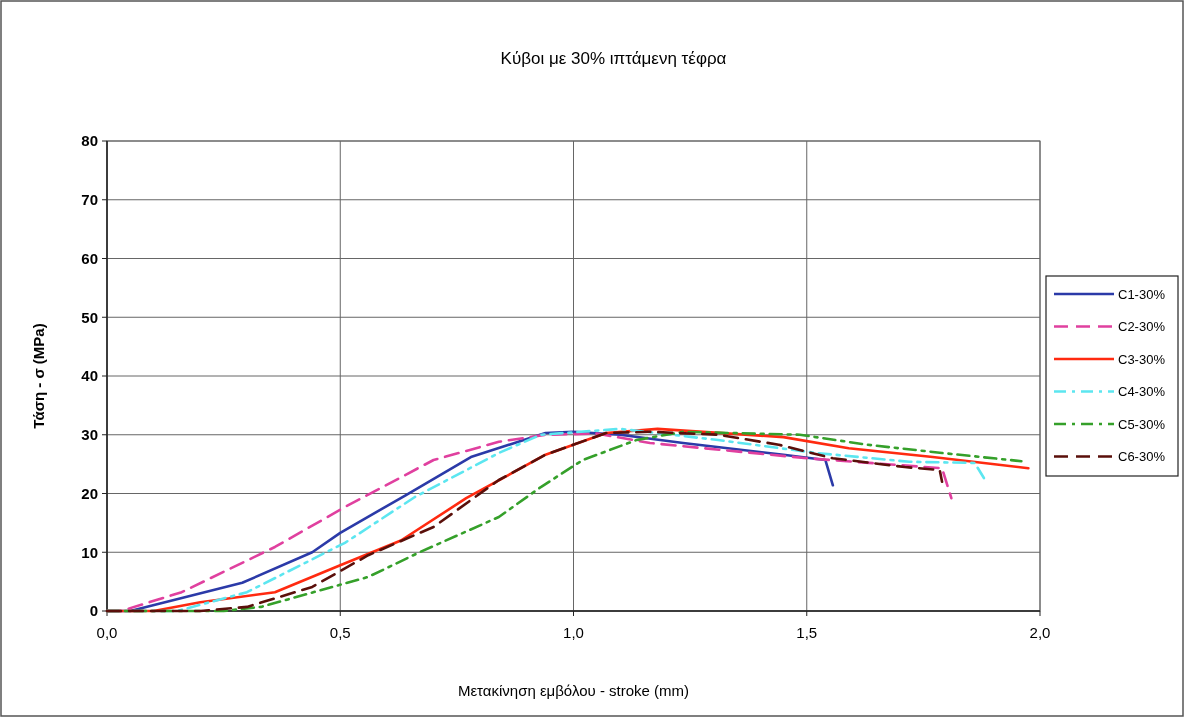 The image size is (1184, 717). Describe the element at coordinates (89, 493) in the screenshot. I see `y-tick-label: 20` at that location.